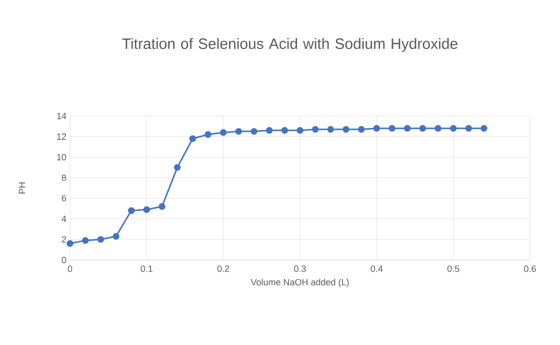 The height and width of the screenshot is (345, 560). What do you see at coordinates (64, 219) in the screenshot?
I see `y-tick-label: 4` at bounding box center [64, 219].